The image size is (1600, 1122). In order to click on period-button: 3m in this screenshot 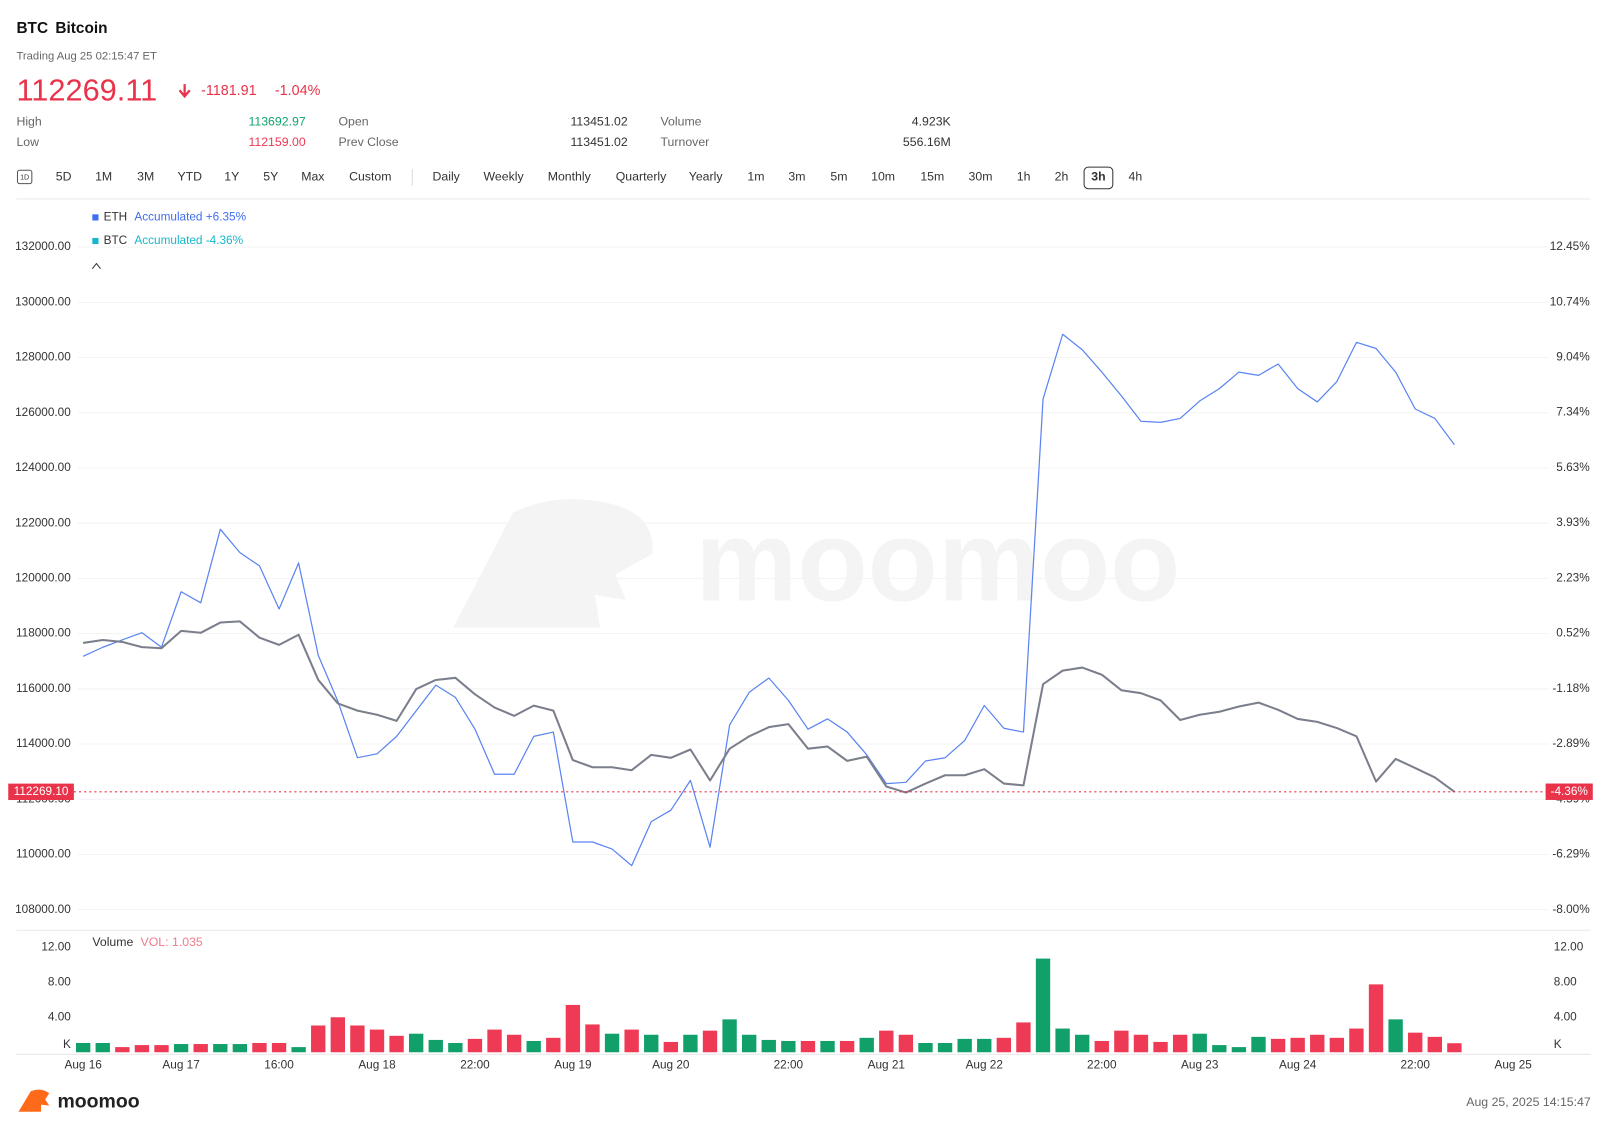, I will do `click(796, 177)`.